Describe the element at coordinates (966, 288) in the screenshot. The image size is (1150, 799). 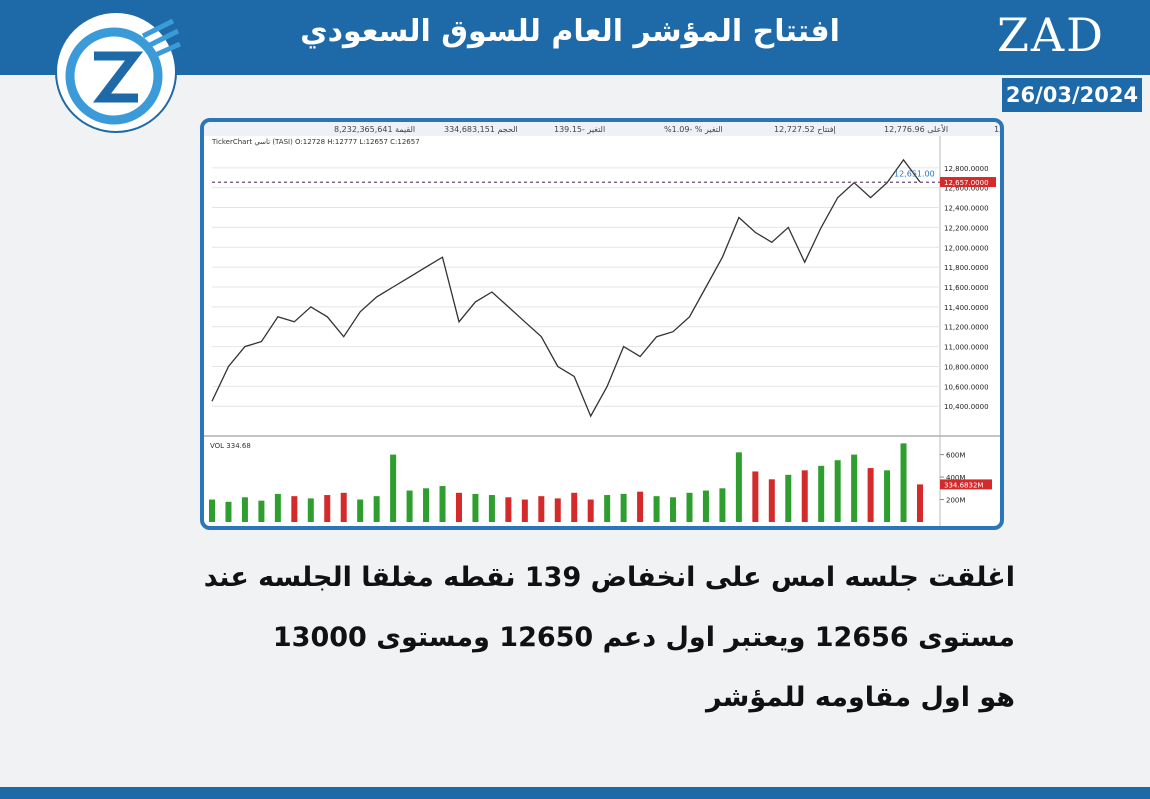
I see `y-tick-label: 11,600.0000` at that location.